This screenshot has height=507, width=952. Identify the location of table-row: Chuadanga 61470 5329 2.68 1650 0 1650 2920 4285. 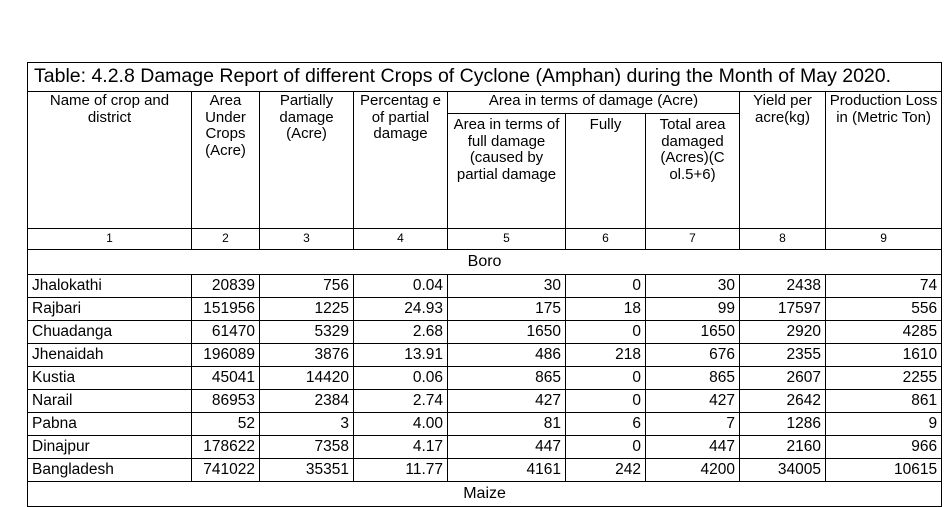
(485, 332).